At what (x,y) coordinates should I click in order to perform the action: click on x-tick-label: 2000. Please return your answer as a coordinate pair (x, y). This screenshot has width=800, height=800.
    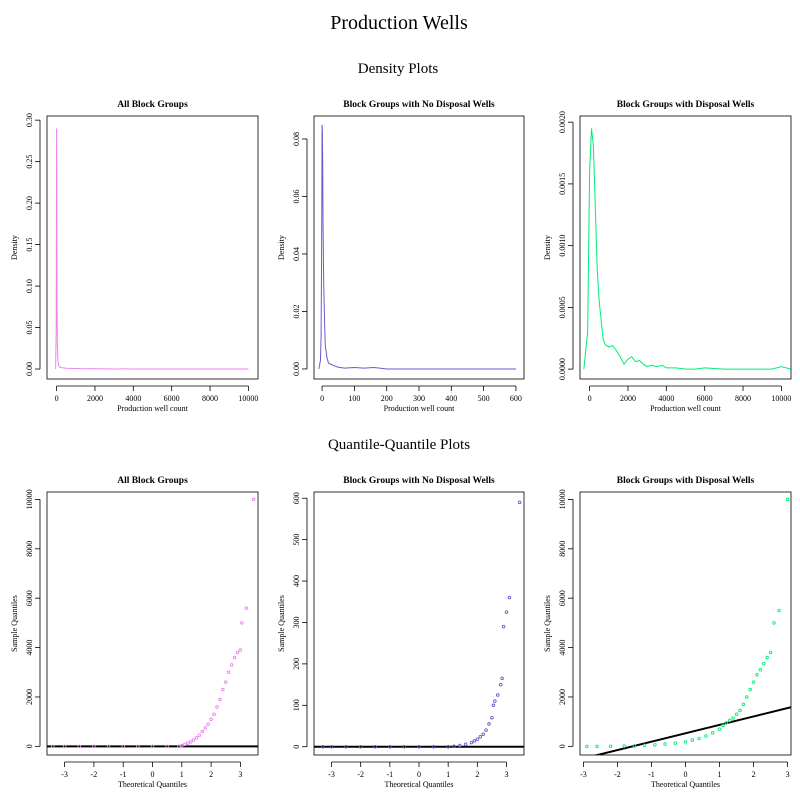
    Looking at the image, I should click on (628, 398).